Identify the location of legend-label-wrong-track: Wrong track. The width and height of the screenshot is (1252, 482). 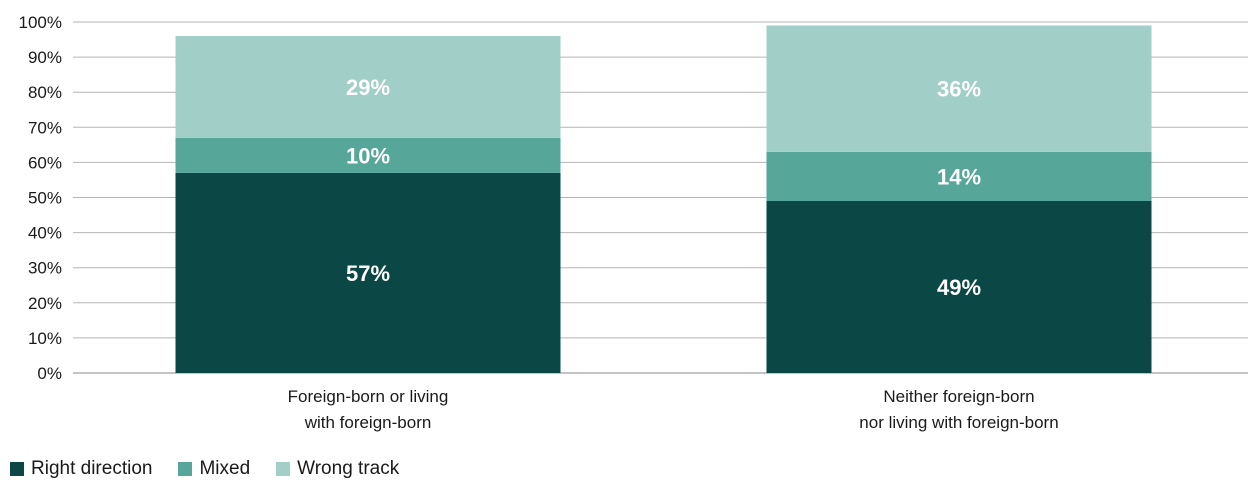
(348, 468).